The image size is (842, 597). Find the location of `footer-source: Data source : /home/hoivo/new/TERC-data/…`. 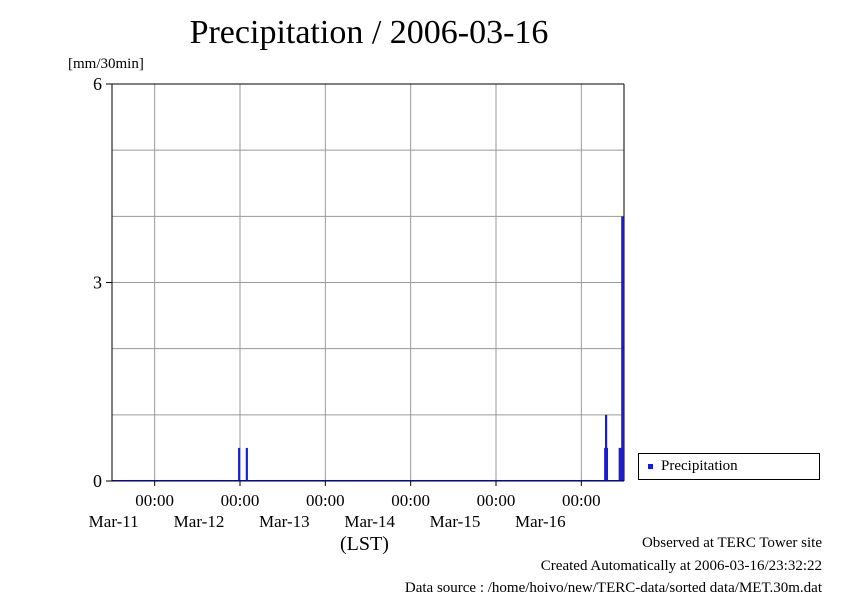

footer-source: Data source : /home/hoivo/new/TERC-data/… is located at coordinates (613, 588).